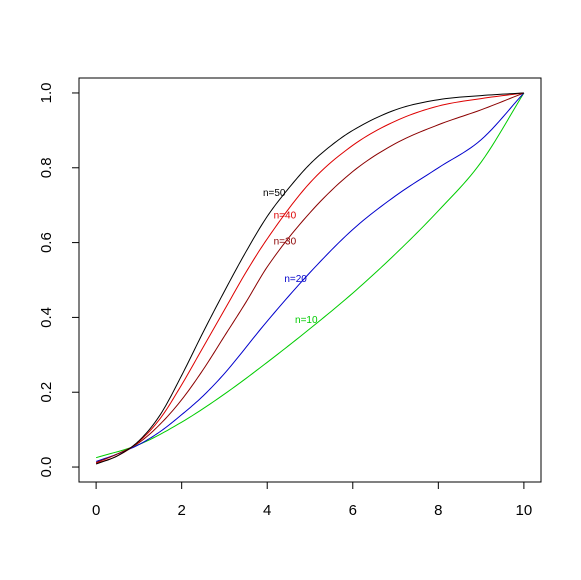 This screenshot has height=580, width=581. What do you see at coordinates (46, 317) in the screenshot?
I see `y-tick-label: 0.4` at bounding box center [46, 317].